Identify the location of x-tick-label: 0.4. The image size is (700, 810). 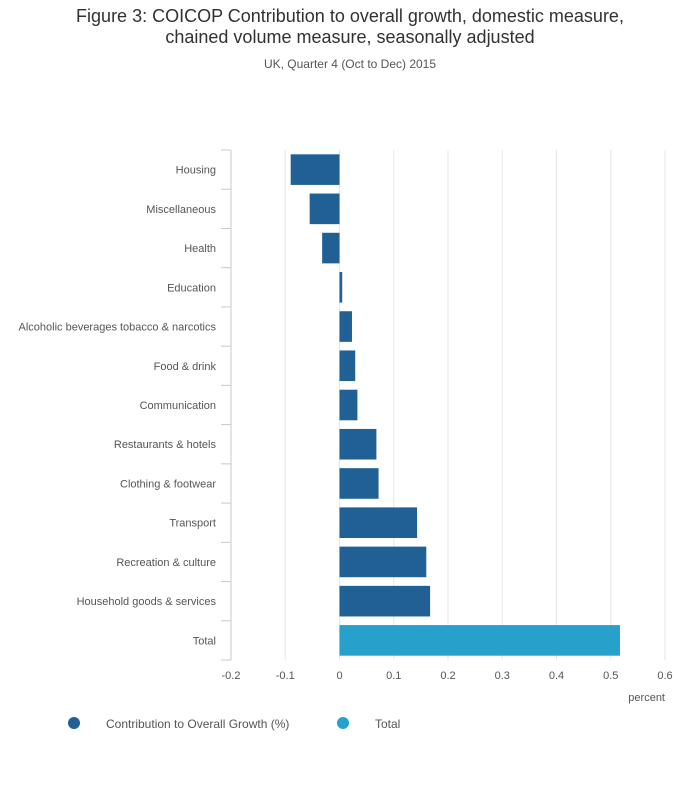
(556, 676).